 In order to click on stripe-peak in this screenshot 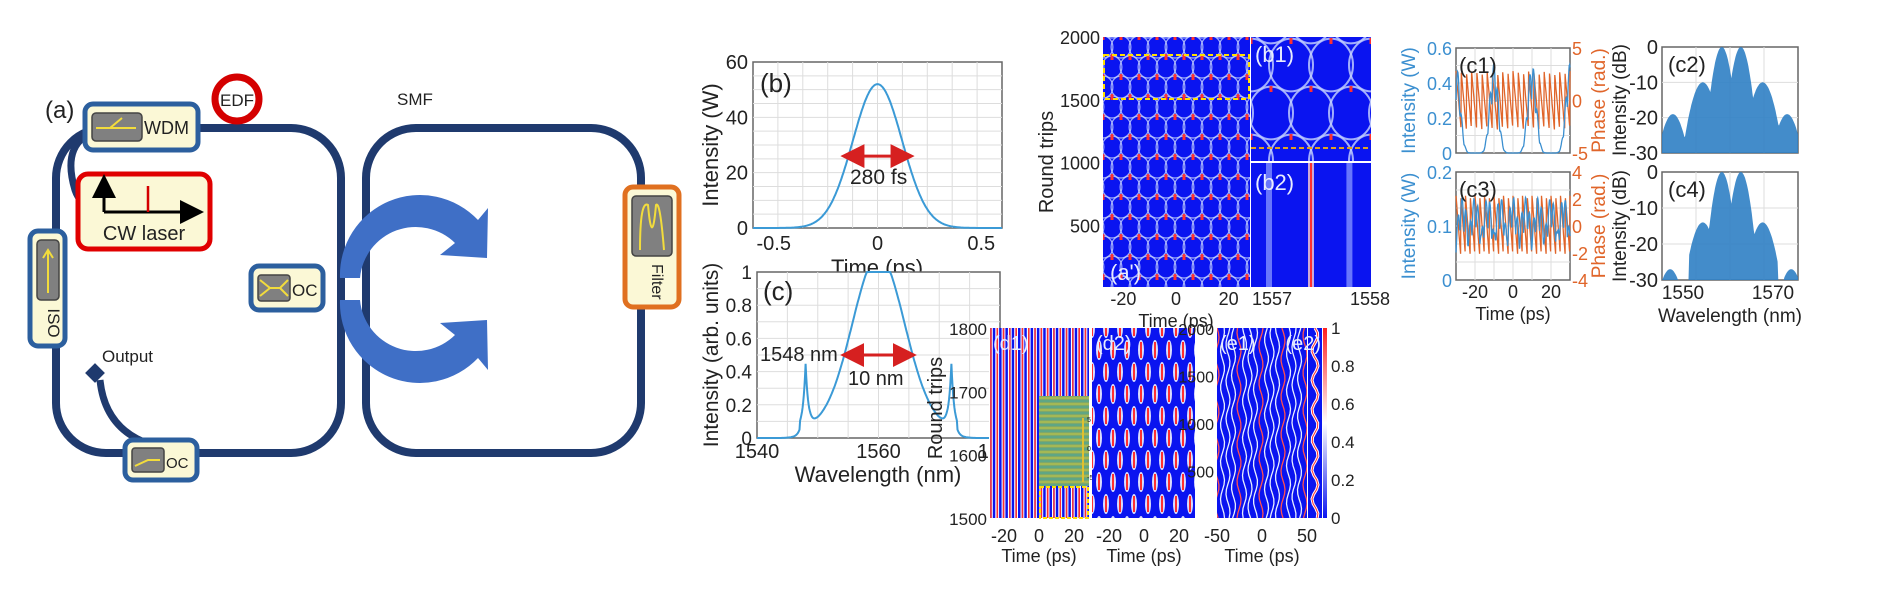, I will do `click(991, 423)`.